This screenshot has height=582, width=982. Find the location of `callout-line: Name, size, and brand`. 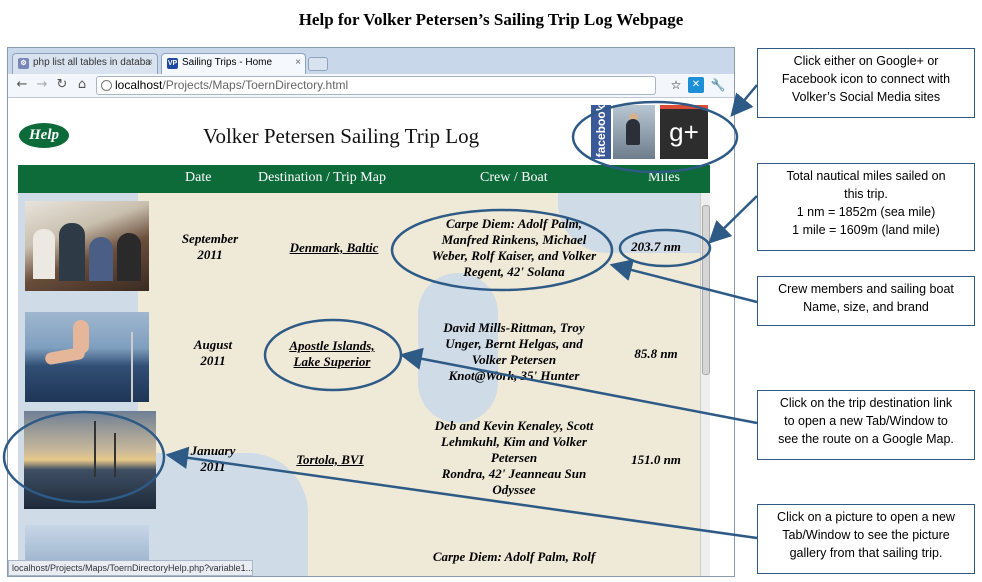

callout-line: Name, size, and brand is located at coordinates (866, 307).